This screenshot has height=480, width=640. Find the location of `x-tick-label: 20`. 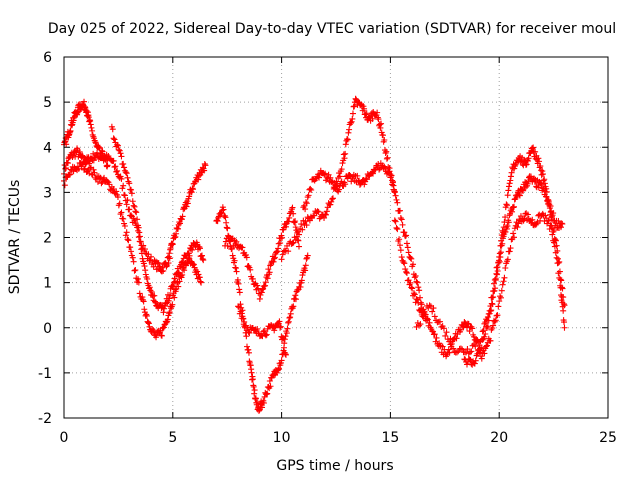

x-tick-label: 20 is located at coordinates (499, 438).